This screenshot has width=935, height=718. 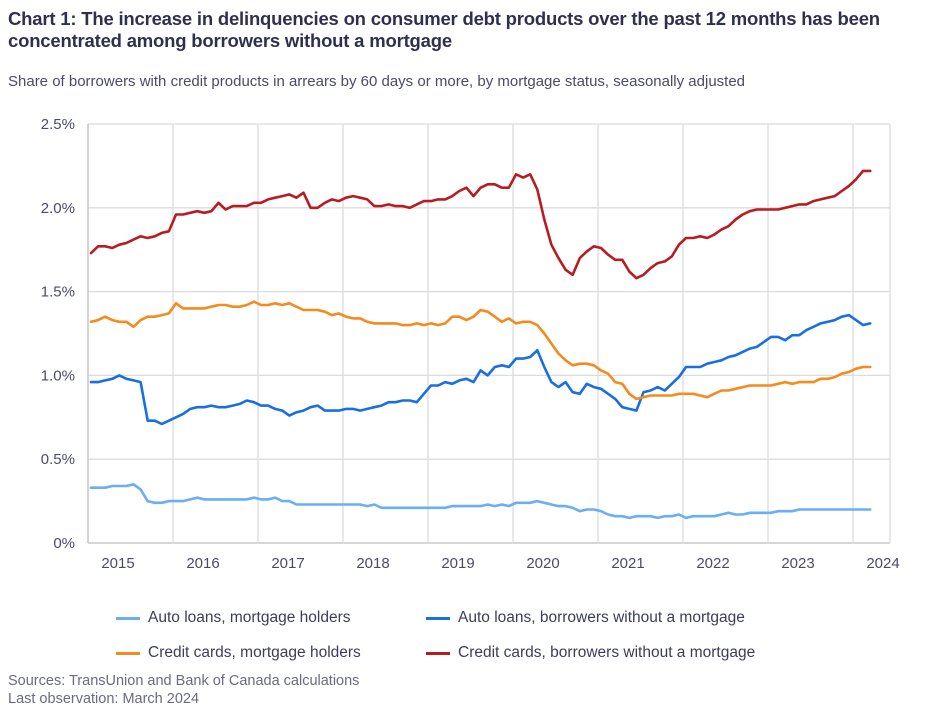 I want to click on y-tick-label: 1.5%, so click(x=58, y=292).